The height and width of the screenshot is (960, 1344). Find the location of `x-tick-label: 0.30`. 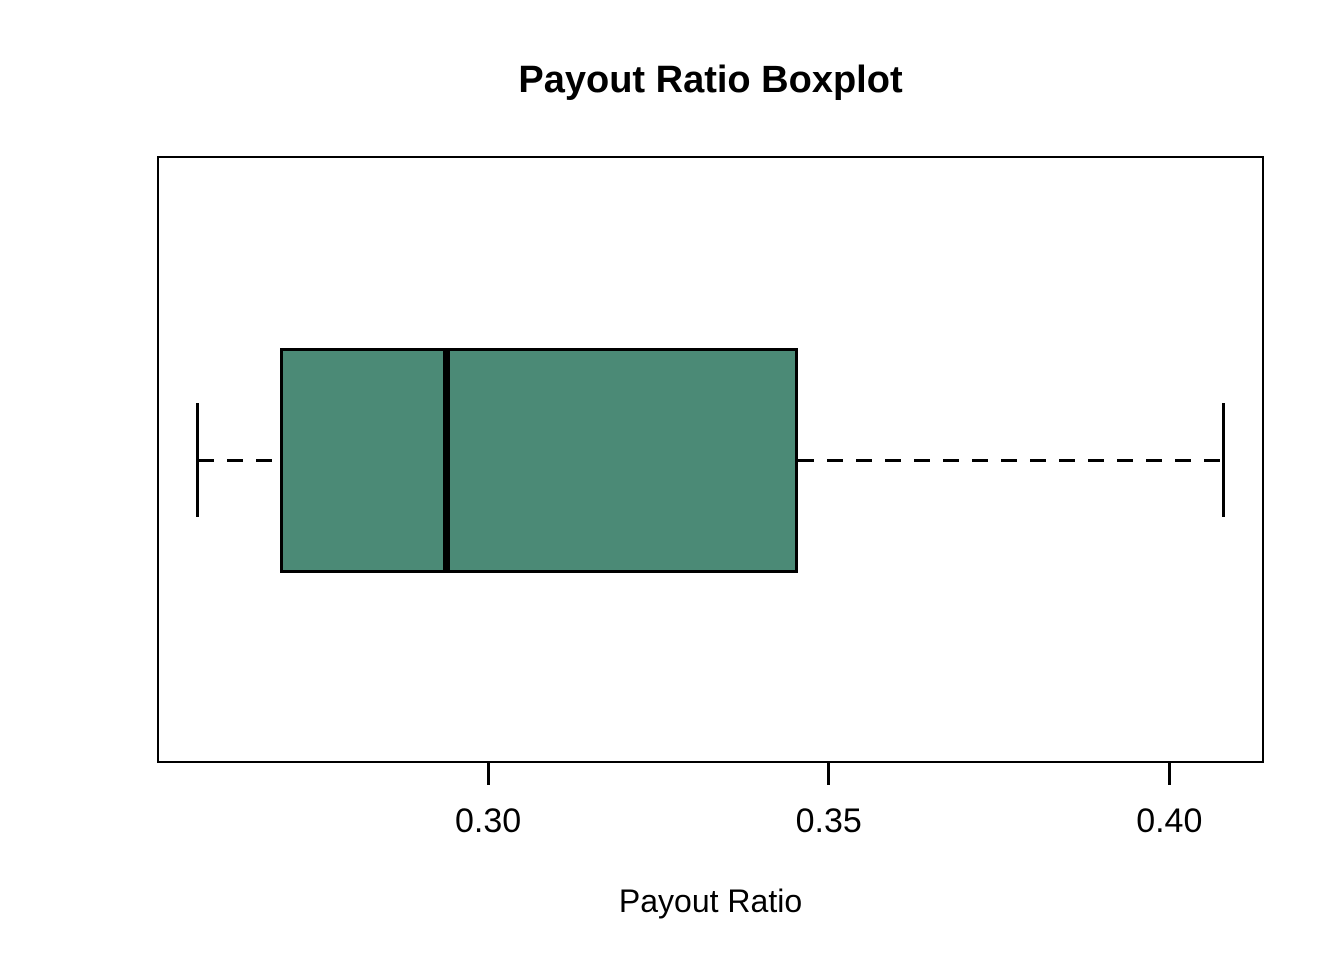

x-tick-label: 0.30 is located at coordinates (488, 821).